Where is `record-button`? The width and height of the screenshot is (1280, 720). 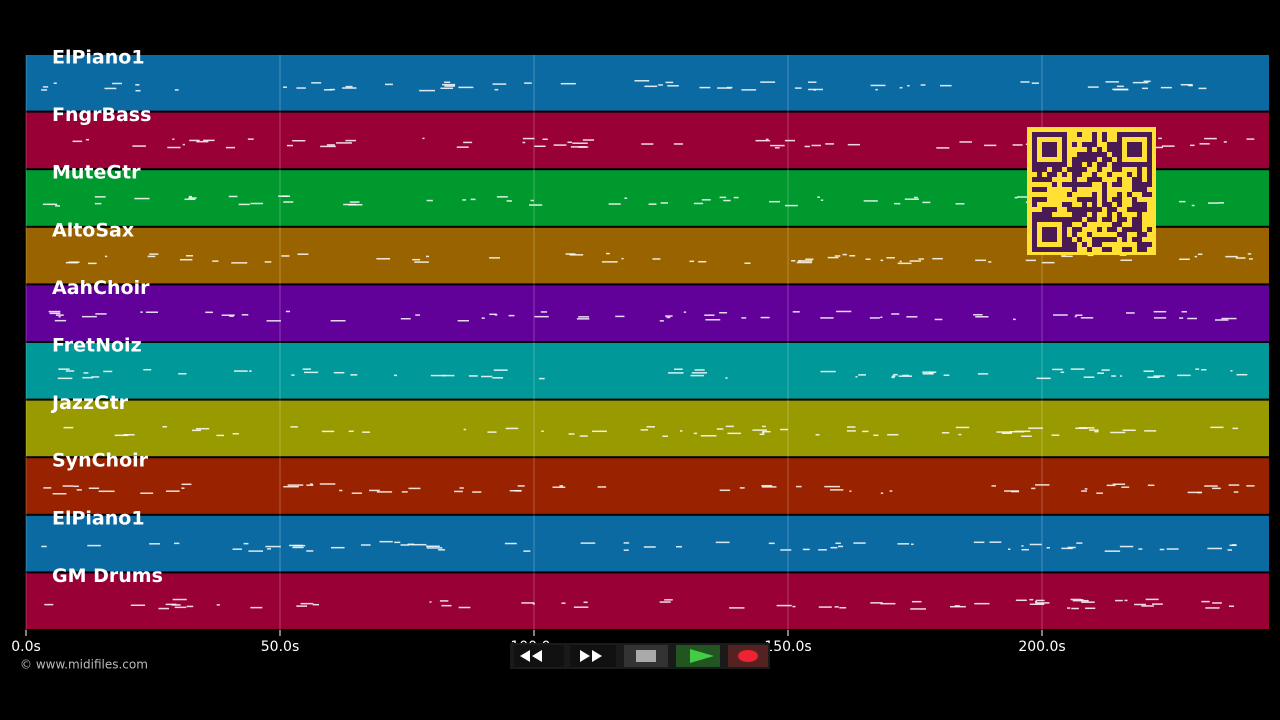
record-button is located at coordinates (748, 656).